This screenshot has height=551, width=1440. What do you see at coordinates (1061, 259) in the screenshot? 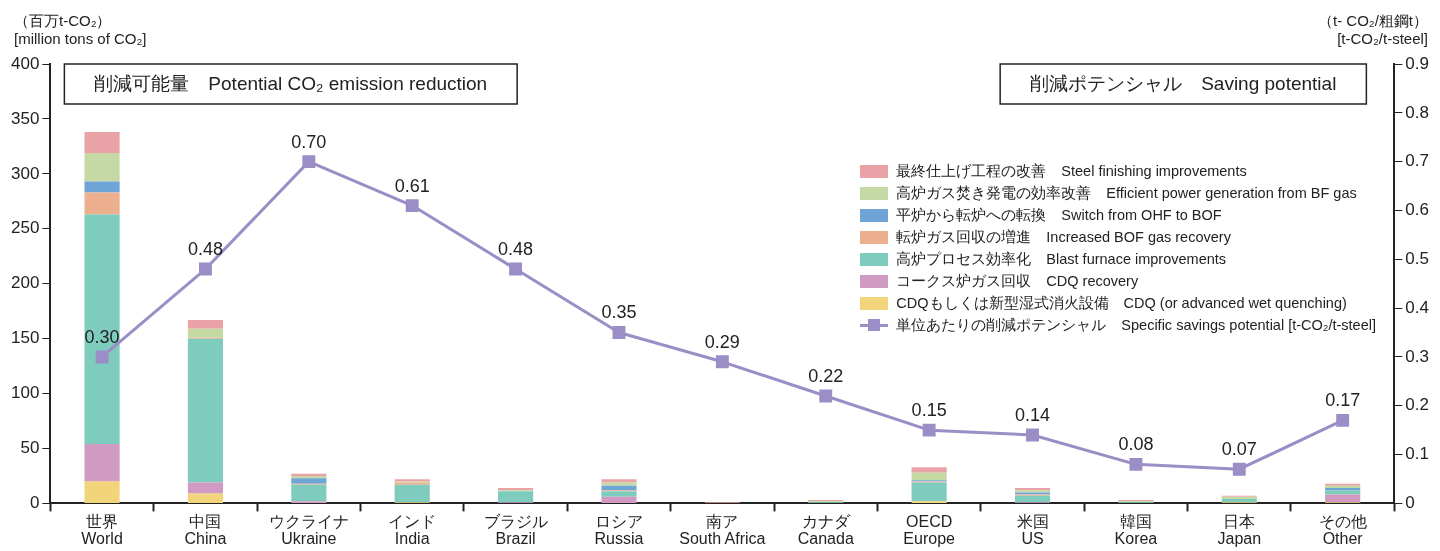
I see `legend-label: 高炉プロセス効率化 Blast furnace improvements` at bounding box center [1061, 259].